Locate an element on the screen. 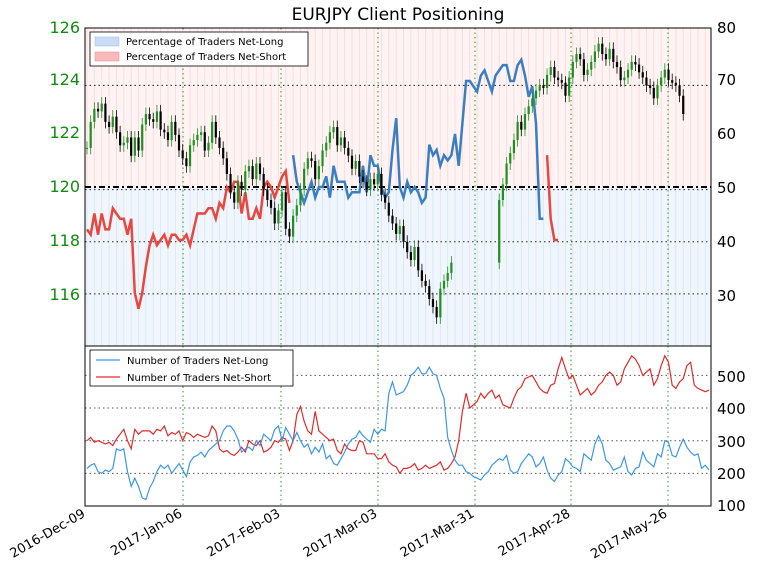 The height and width of the screenshot is (567, 761). y-left-tick-label: 116 is located at coordinates (64, 294).